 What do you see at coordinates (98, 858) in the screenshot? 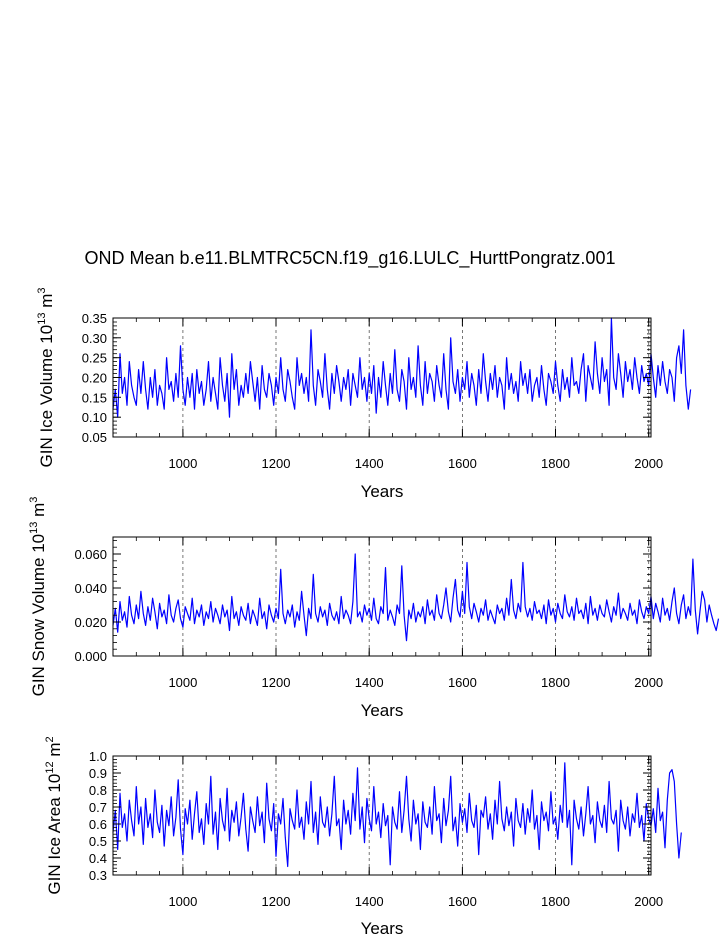
I see `y-tick-label: 0.4` at bounding box center [98, 858].